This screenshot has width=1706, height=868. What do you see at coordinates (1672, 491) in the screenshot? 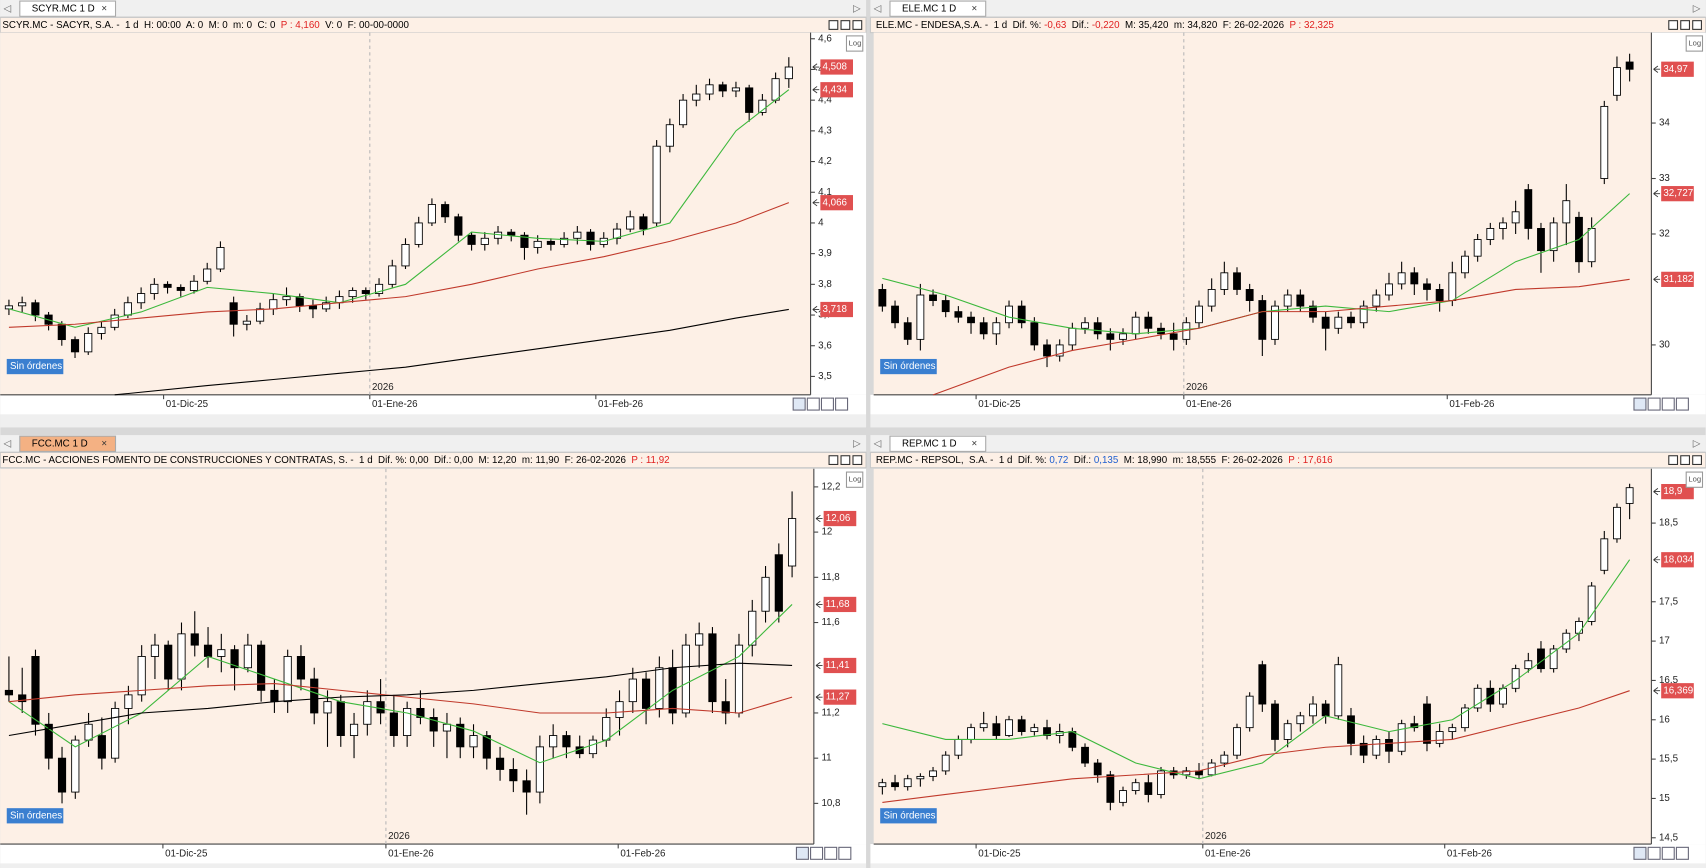
I see `price-tag-label: 18,9` at bounding box center [1672, 491].